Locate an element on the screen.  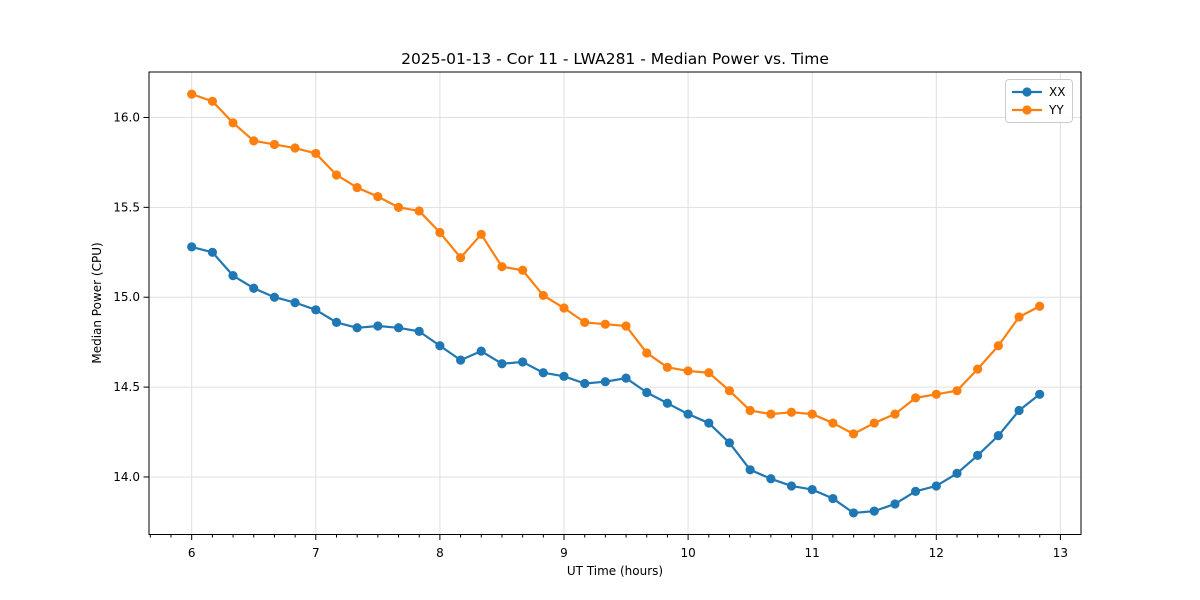
legend: XX YY is located at coordinates (1039, 101).